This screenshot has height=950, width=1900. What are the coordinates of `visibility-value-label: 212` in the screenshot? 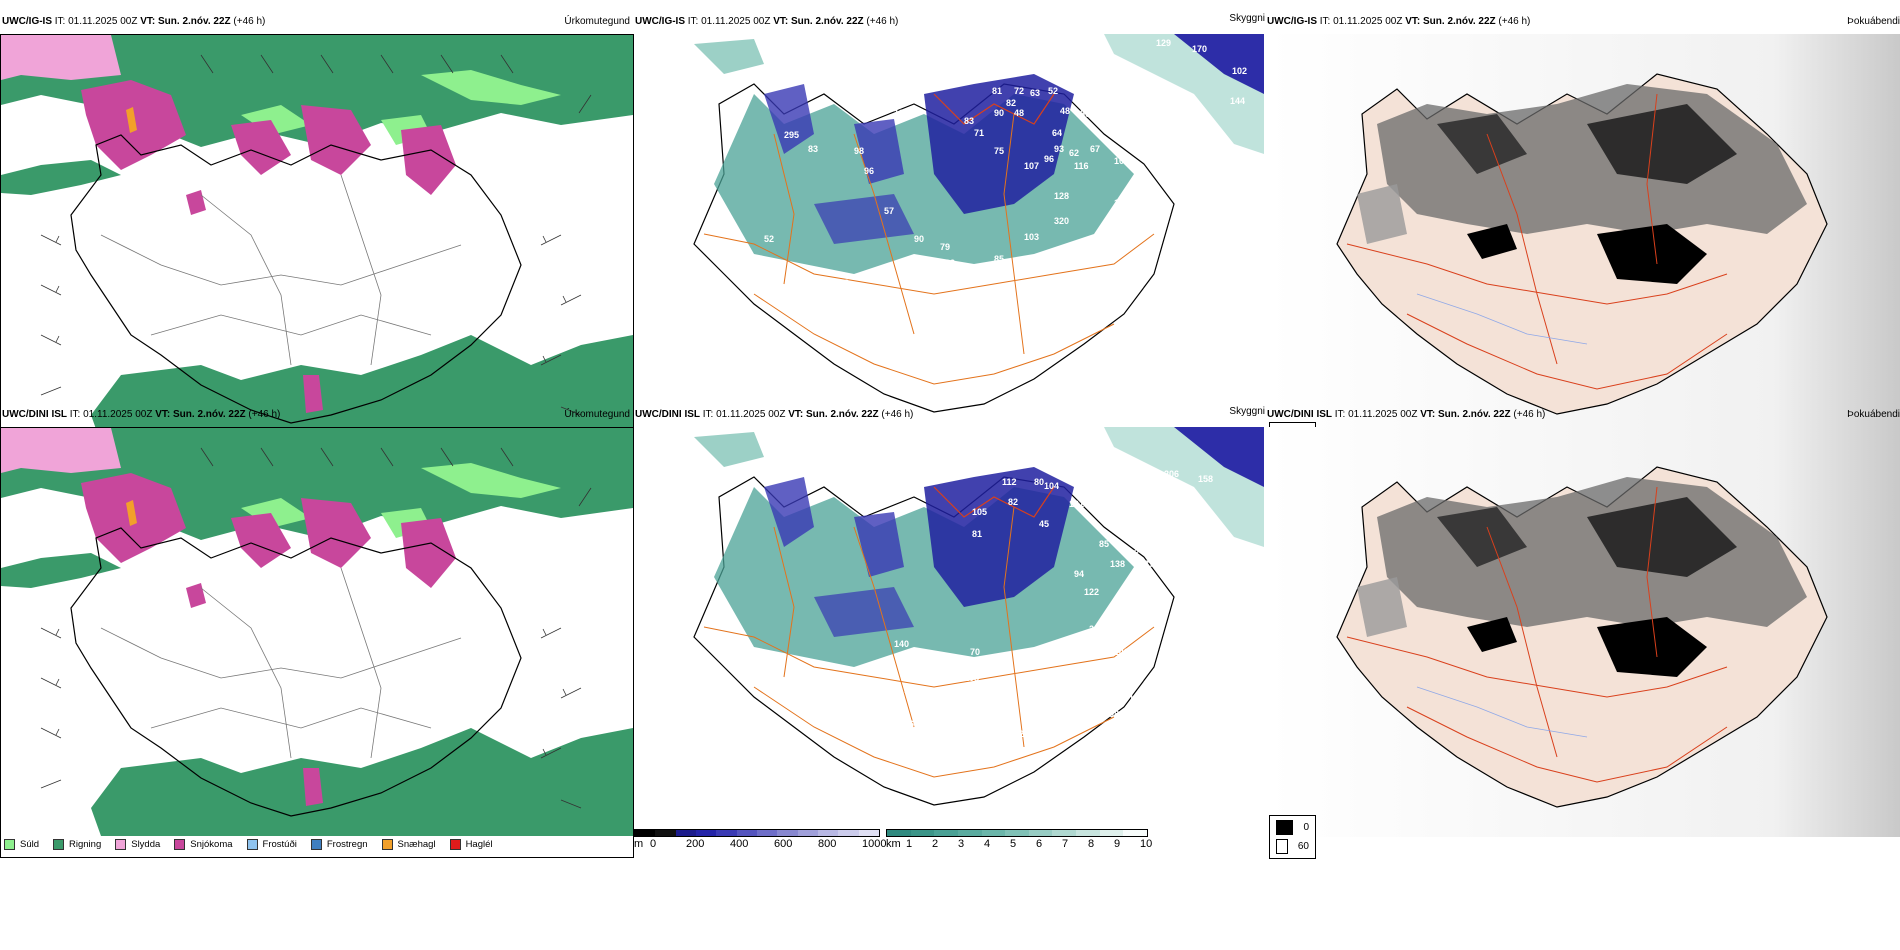 It's located at (1096, 629).